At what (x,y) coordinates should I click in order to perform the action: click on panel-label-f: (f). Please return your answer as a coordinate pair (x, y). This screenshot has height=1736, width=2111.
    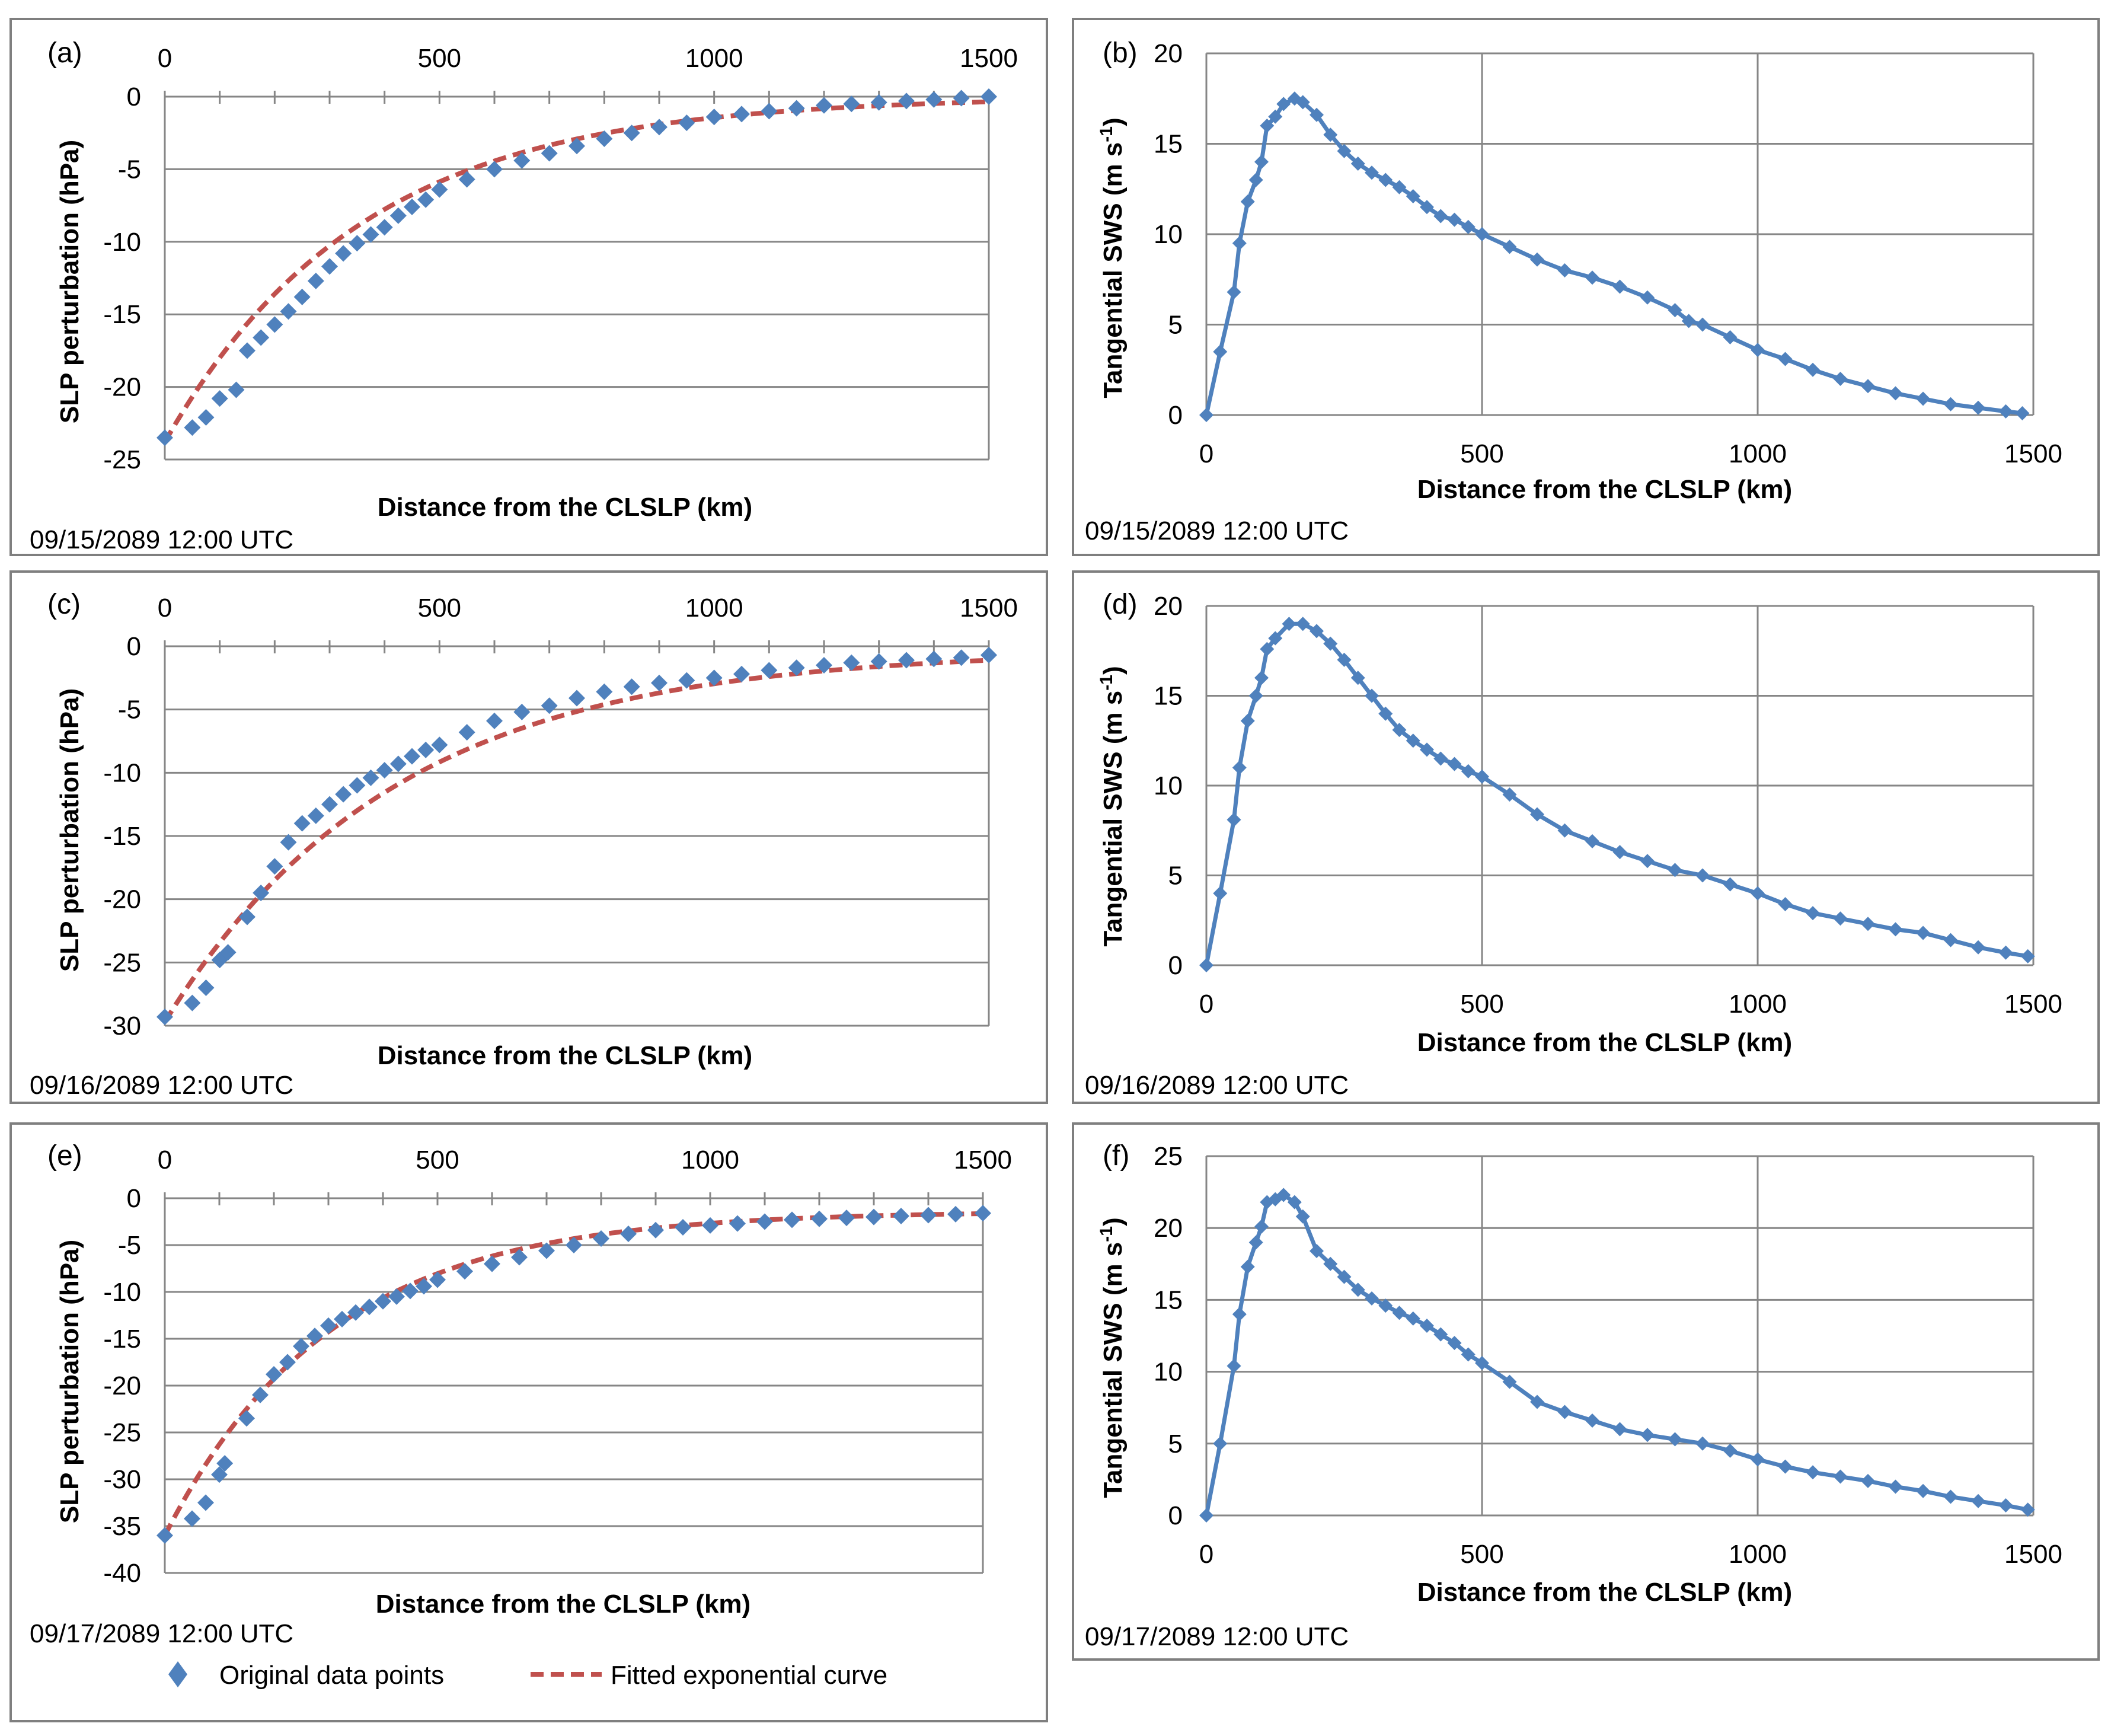
    Looking at the image, I should click on (1116, 1156).